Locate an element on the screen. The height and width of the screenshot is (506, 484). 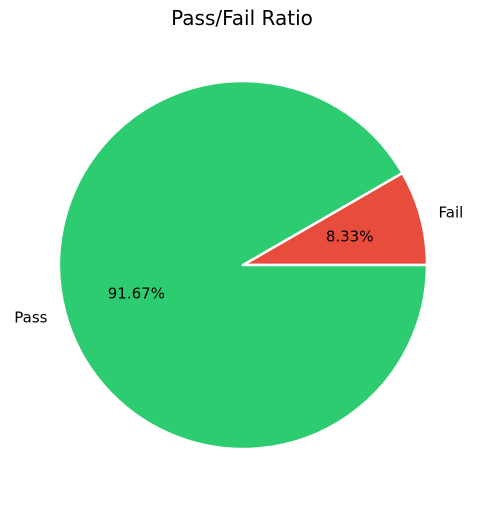
pct-label-pass: 91.67% is located at coordinates (136, 294).